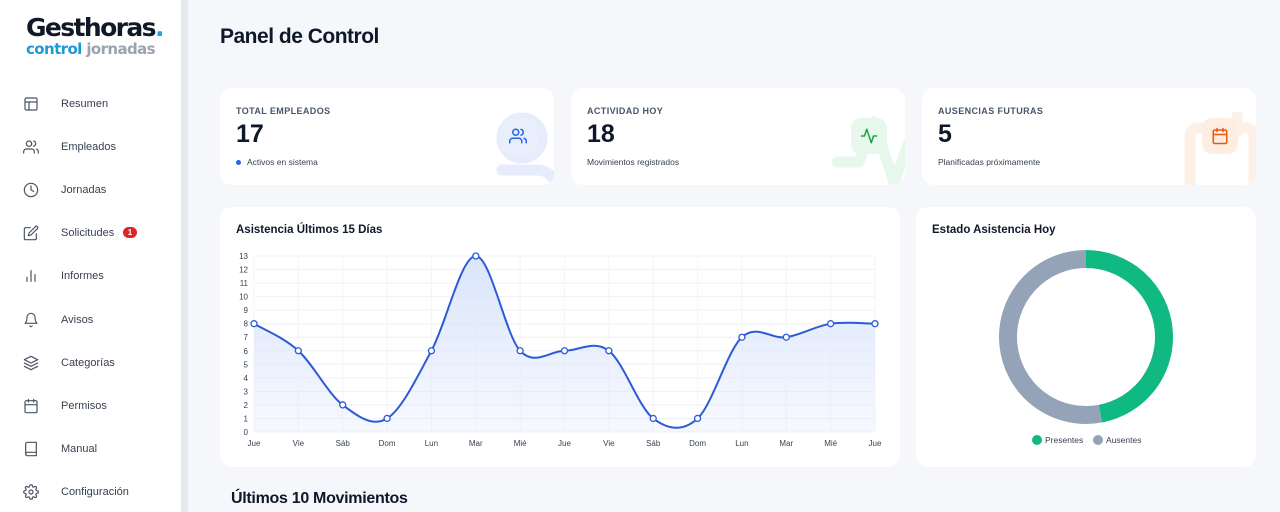  Describe the element at coordinates (82, 276) in the screenshot. I see `sidebar-item-label: Informes` at that location.